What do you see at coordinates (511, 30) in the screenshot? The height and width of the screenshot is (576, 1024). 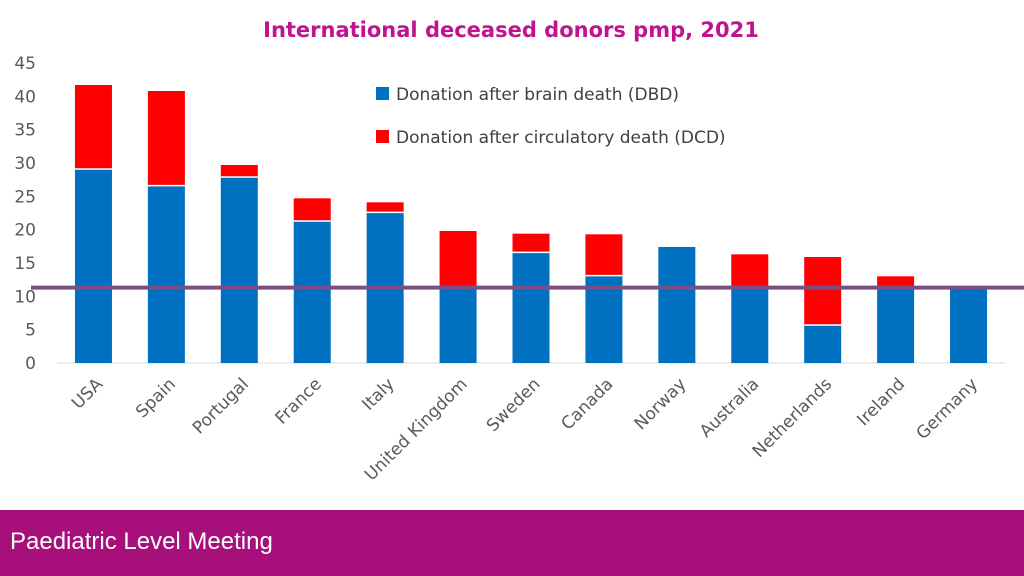 I see `chart-title: International deceased donors pmp, 2021` at bounding box center [511, 30].